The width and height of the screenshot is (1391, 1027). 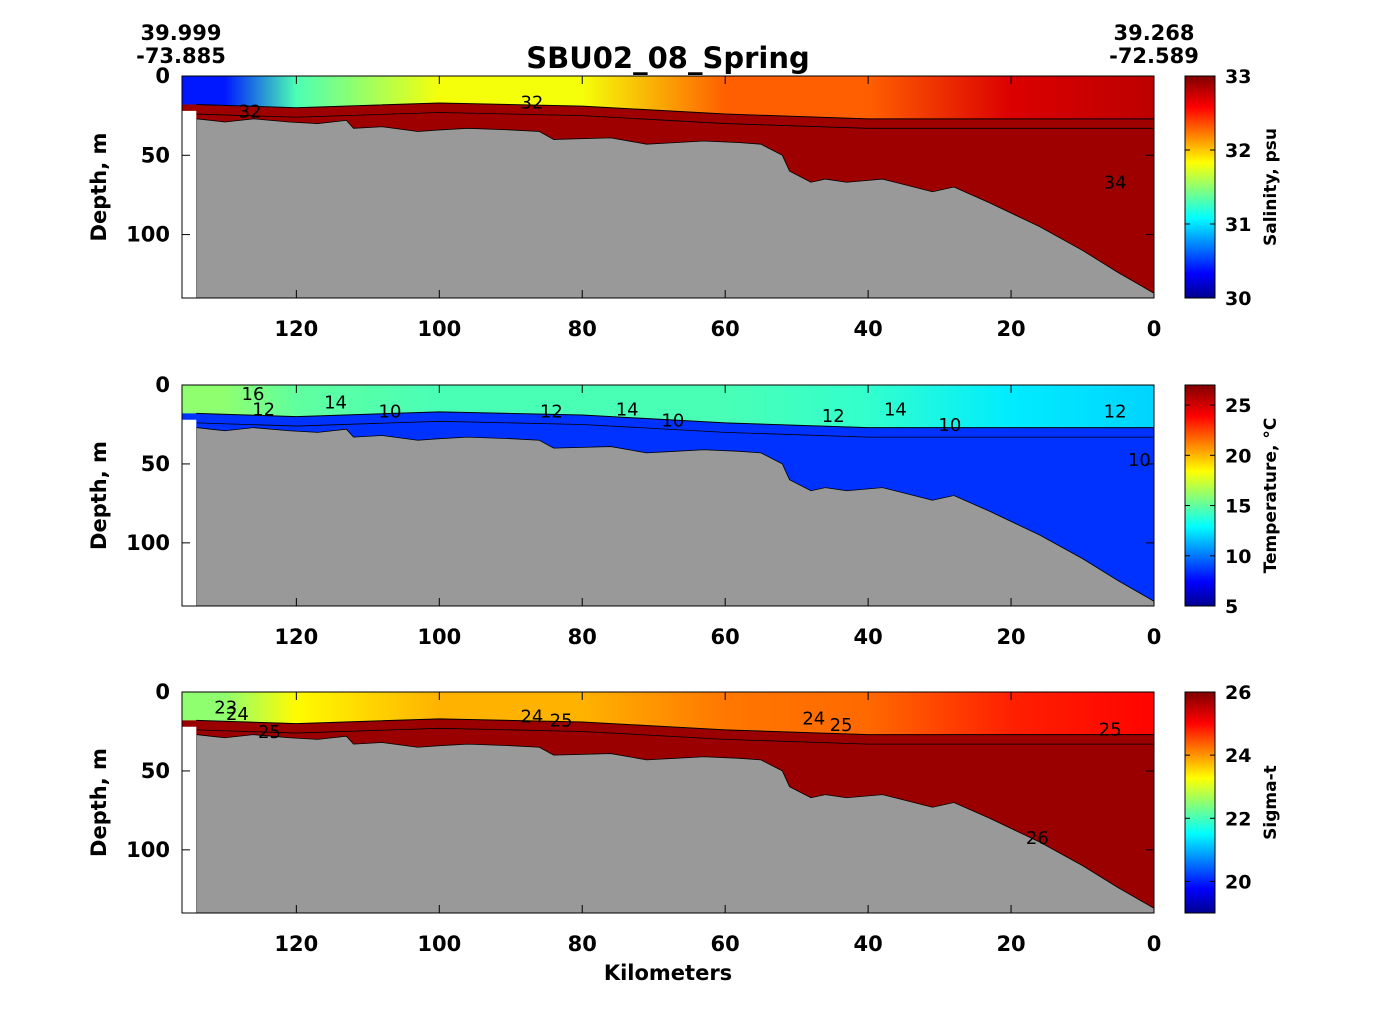 What do you see at coordinates (1231, 607) in the screenshot?
I see `colorbar-tick-label: 5` at bounding box center [1231, 607].